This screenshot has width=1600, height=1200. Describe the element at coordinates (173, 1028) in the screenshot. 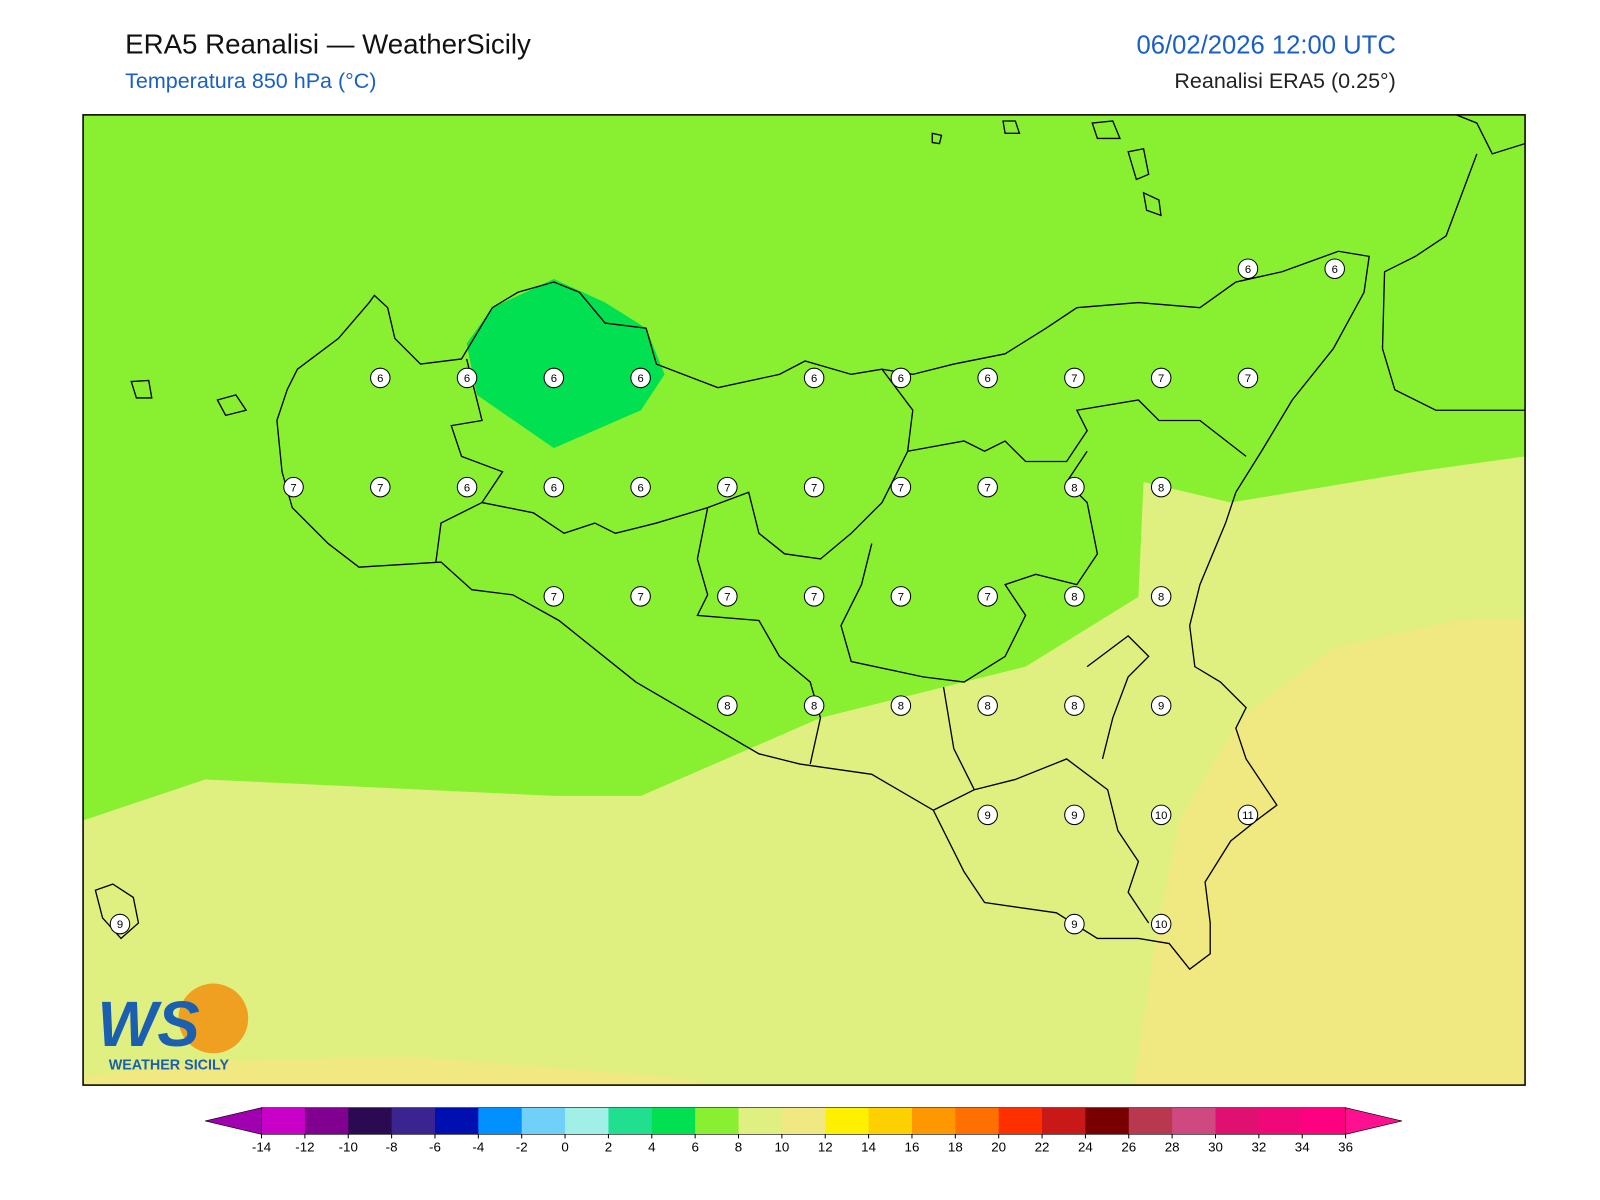

I see `logo: WS WEATHER SICILY` at that location.